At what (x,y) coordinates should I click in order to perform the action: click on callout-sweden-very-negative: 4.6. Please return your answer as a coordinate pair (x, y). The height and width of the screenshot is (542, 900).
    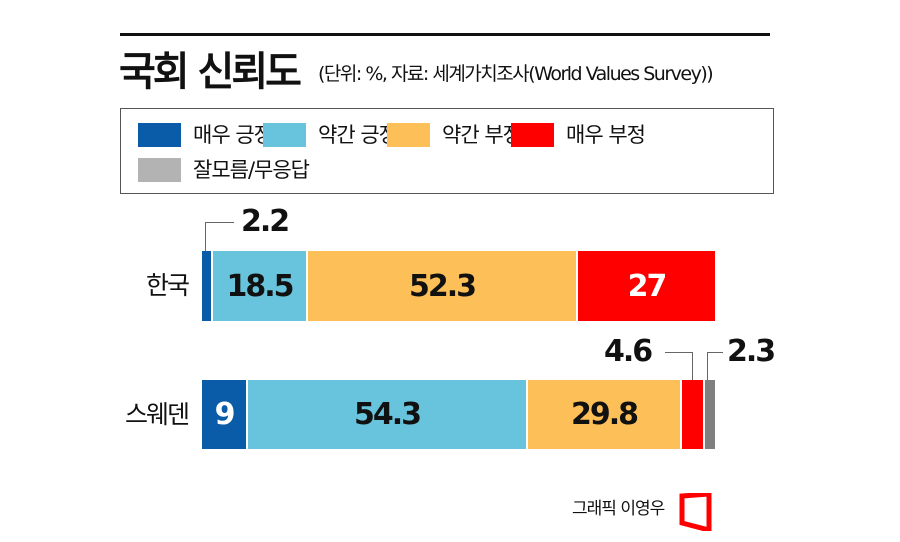
    Looking at the image, I should click on (628, 351).